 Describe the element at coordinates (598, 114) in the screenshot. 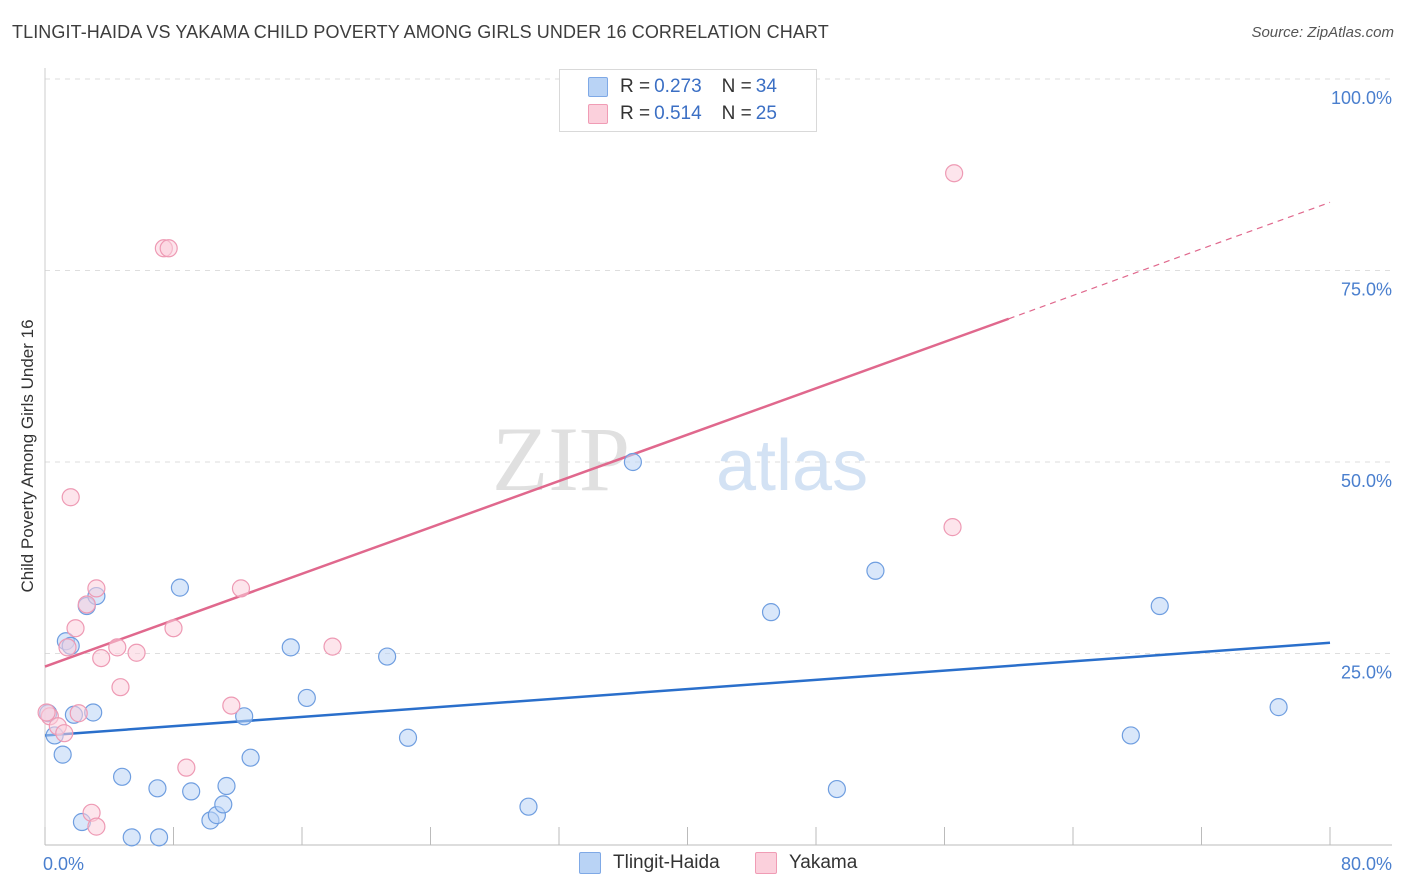

I see `legend-swatch-pink` at that location.